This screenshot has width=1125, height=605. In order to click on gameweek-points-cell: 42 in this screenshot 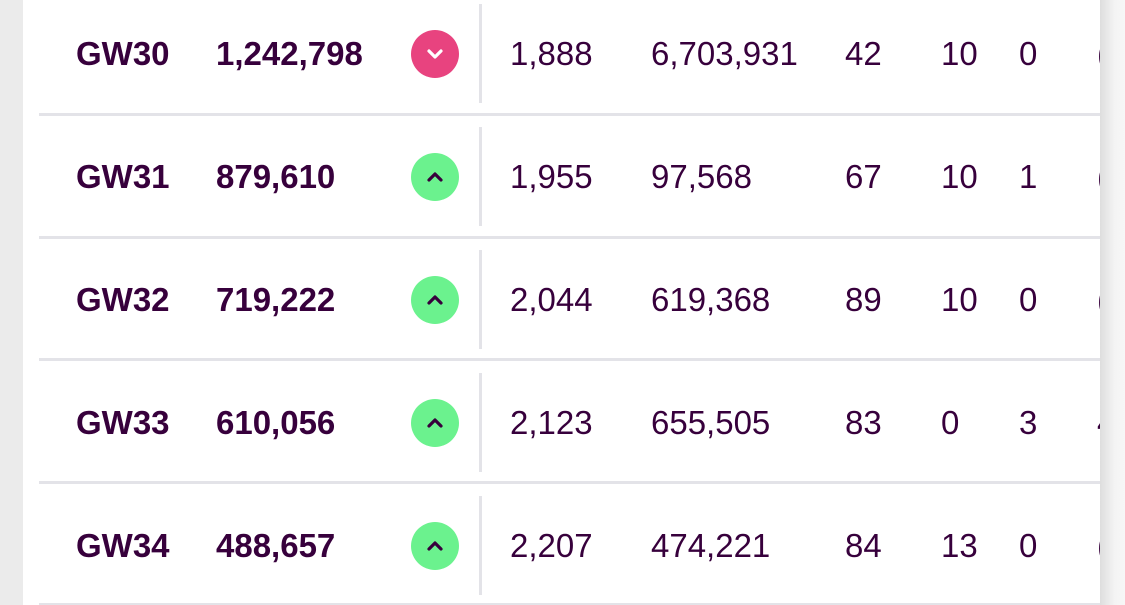, I will do `click(863, 53)`.